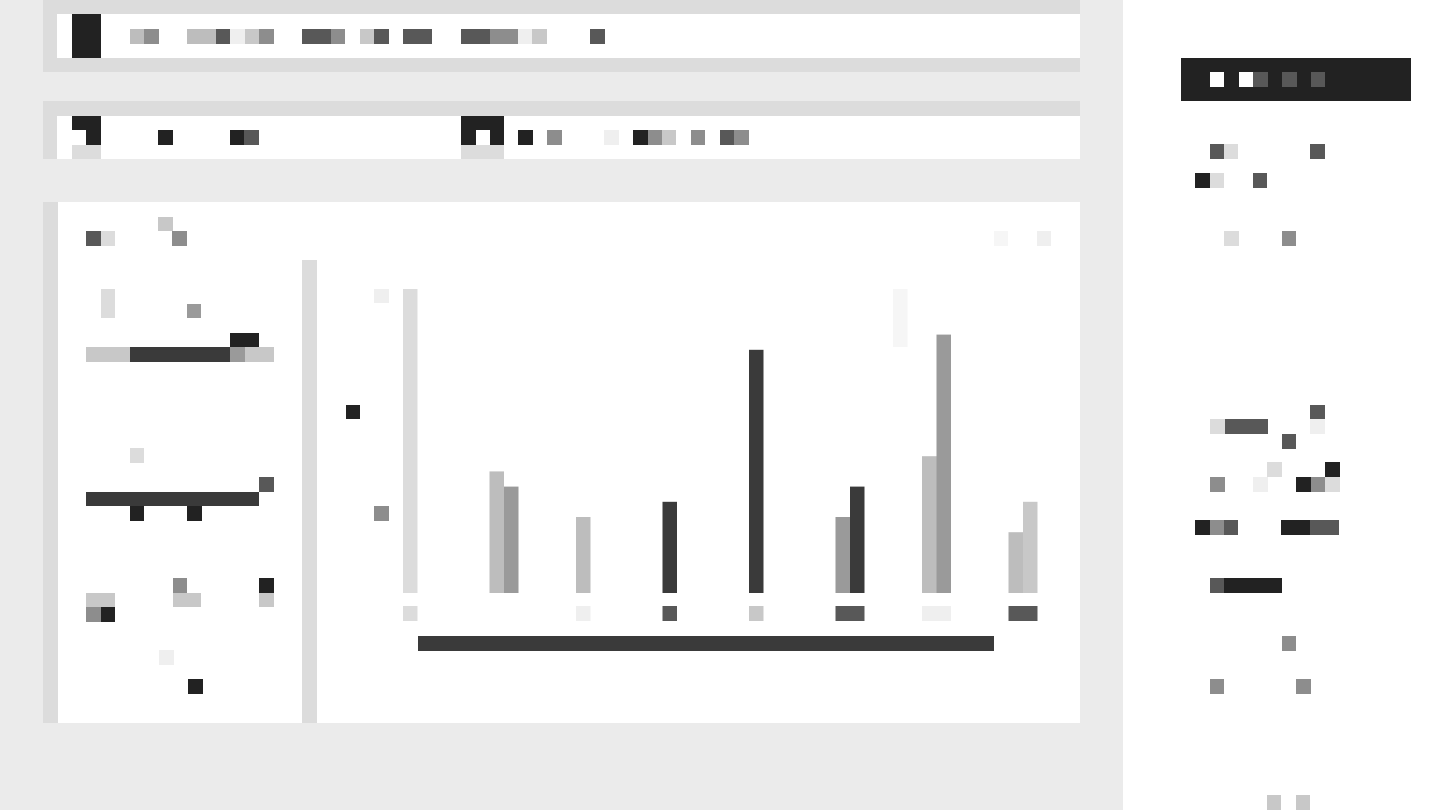 The image size is (1440, 810). What do you see at coordinates (136, 231) in the screenshot?
I see `panel-title` at bounding box center [136, 231].